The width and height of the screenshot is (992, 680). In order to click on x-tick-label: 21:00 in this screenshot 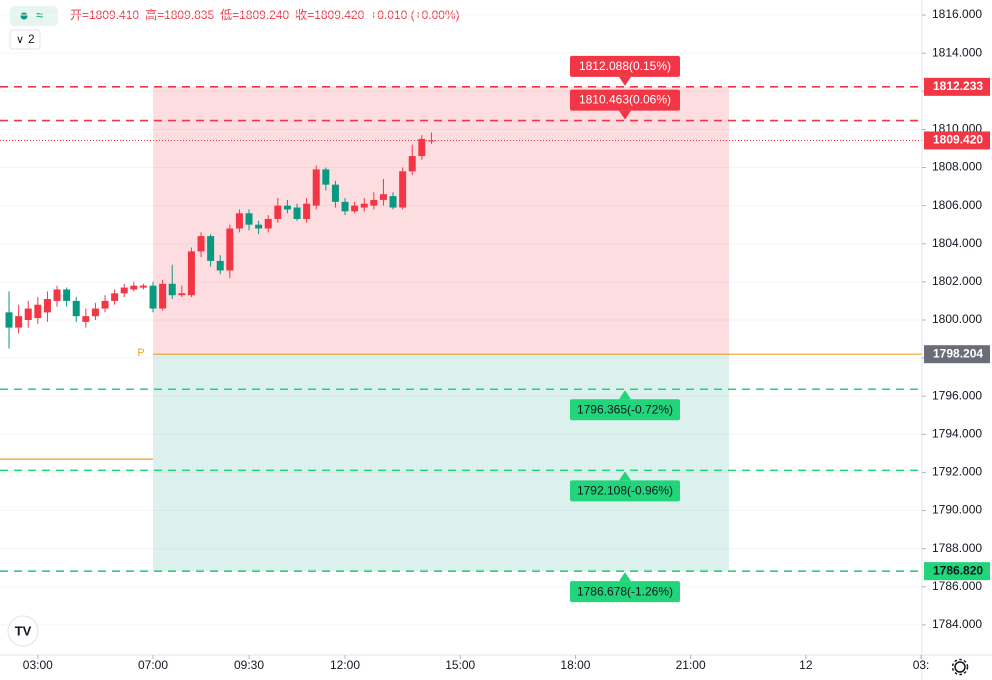, I will do `click(691, 665)`.